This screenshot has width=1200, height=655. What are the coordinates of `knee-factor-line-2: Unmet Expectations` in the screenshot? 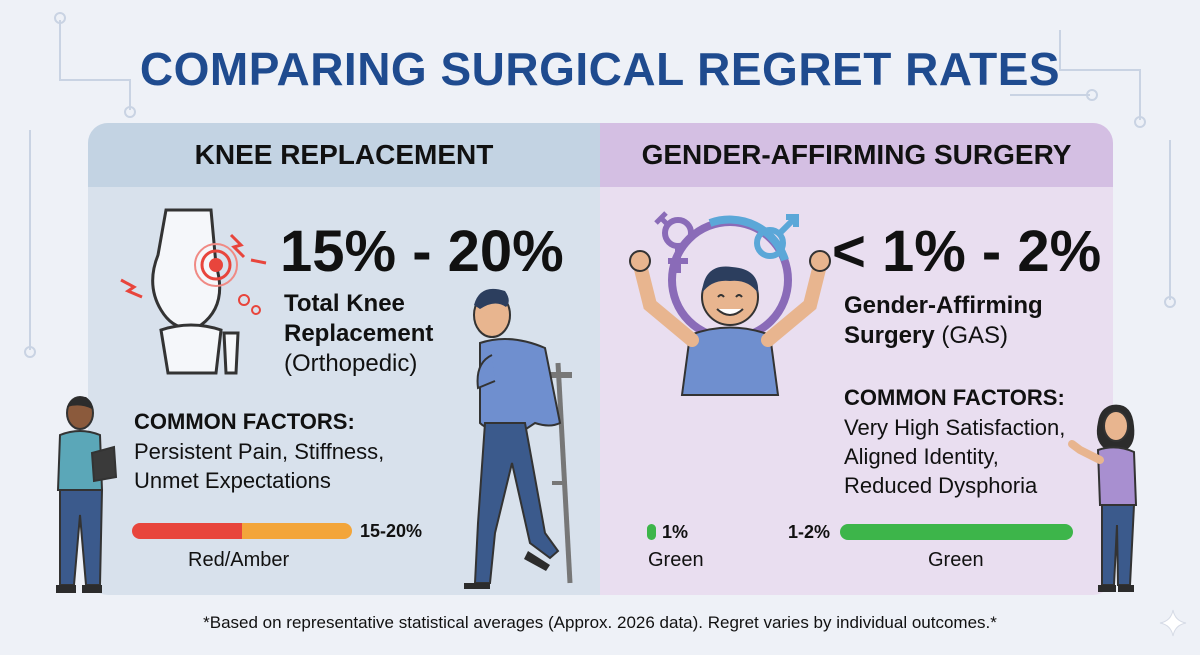 It's located at (232, 480).